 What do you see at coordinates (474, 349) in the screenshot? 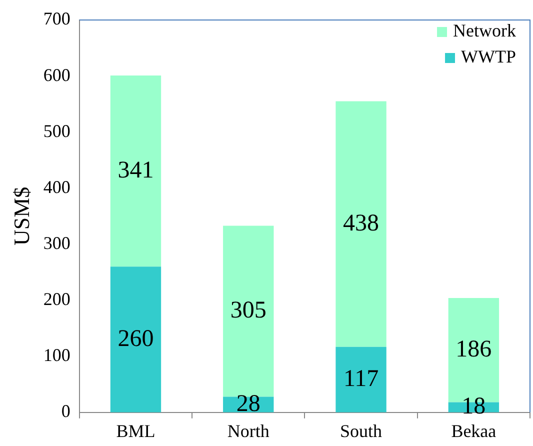
I see `data-label: 186` at bounding box center [474, 349].